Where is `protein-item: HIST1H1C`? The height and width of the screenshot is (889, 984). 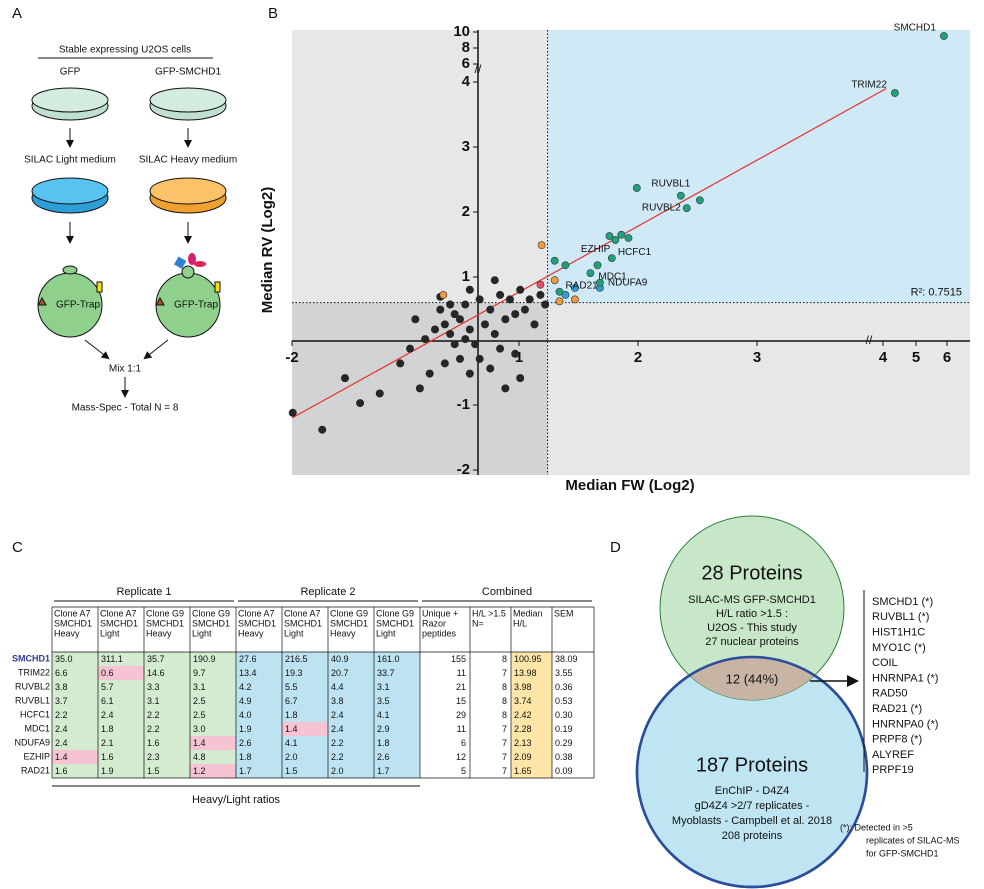
protein-item: HIST1H1C is located at coordinates (898, 633).